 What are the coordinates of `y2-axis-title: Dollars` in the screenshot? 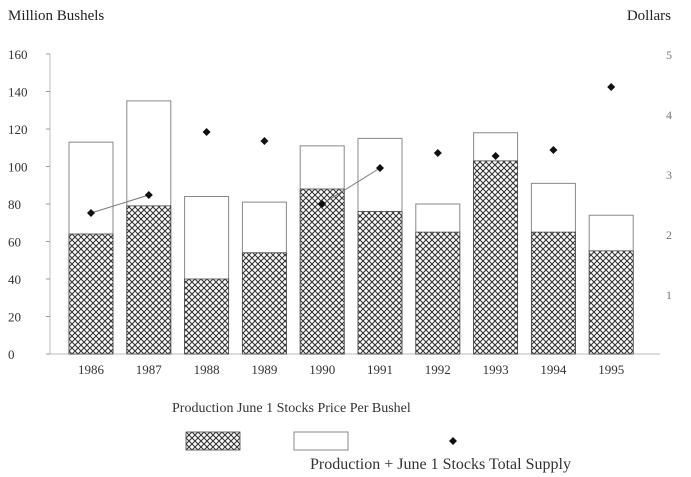 It's located at (648, 16).